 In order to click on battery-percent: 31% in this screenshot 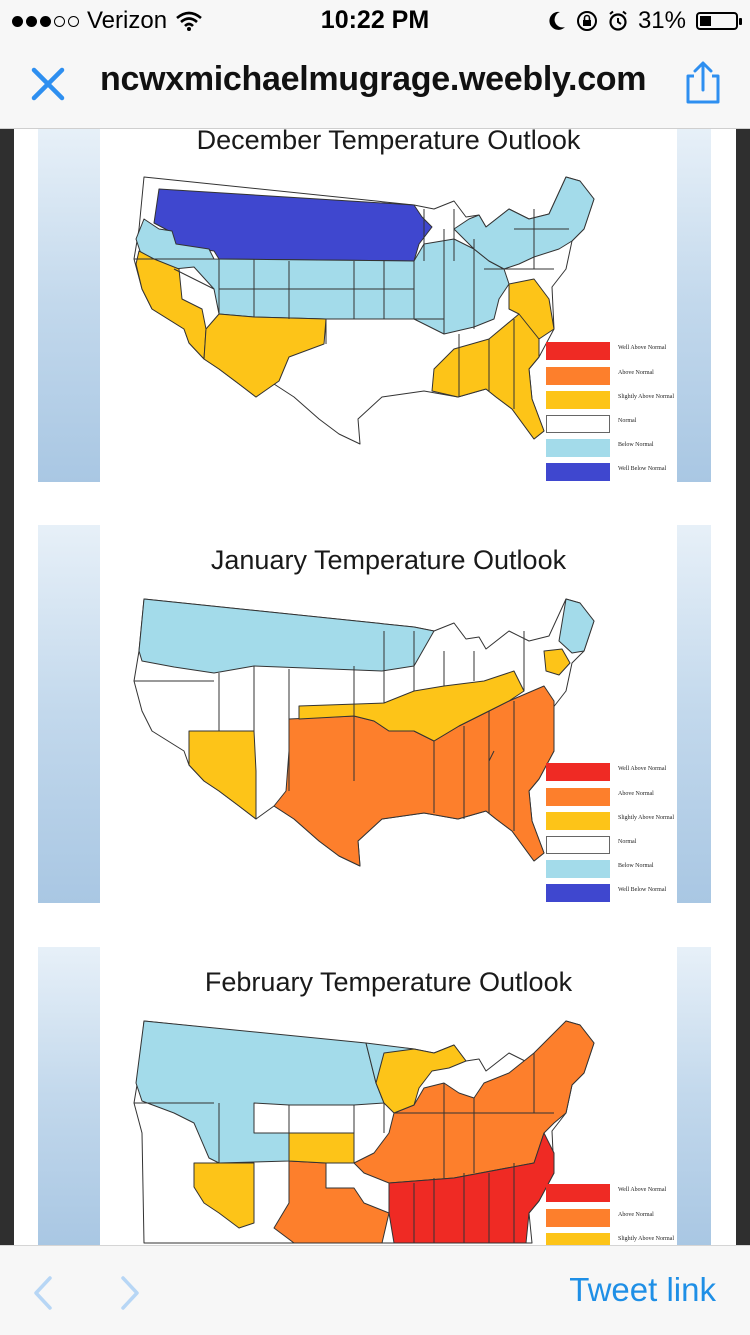, I will do `click(661, 20)`.